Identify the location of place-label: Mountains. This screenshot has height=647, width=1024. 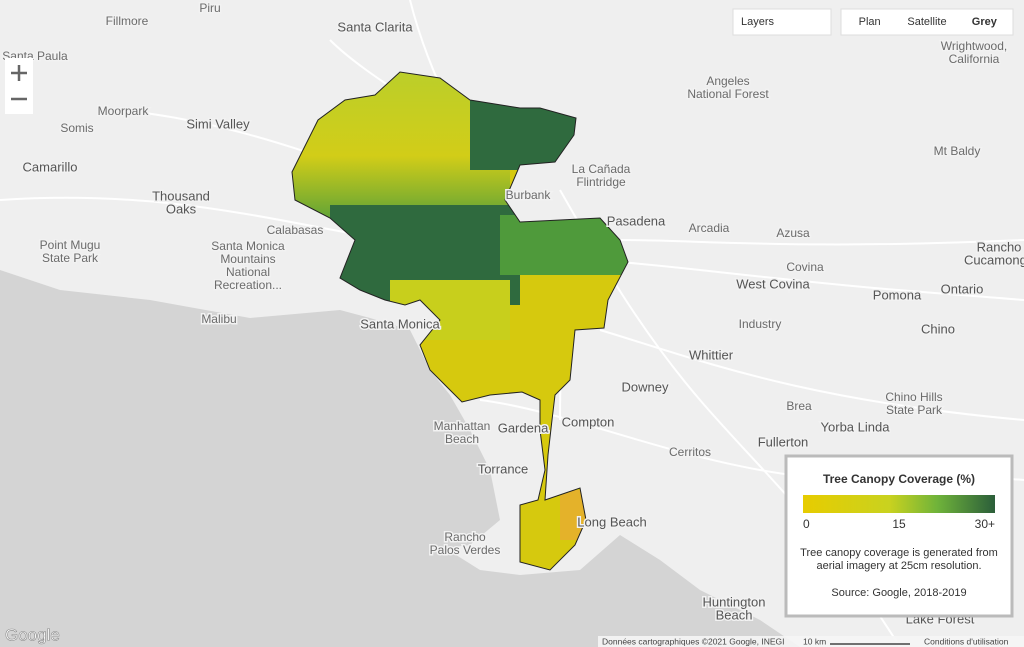
(247, 259).